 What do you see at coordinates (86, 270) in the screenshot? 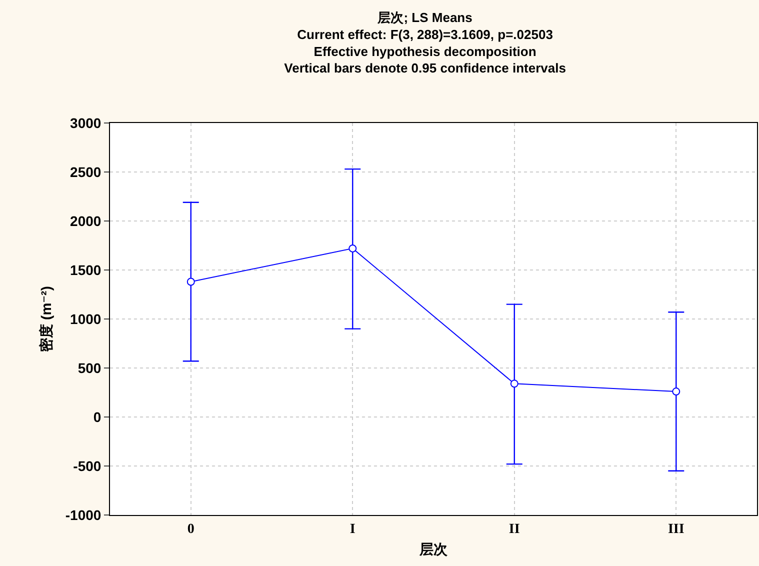
I see `y-tick-label: 1500` at bounding box center [86, 270].